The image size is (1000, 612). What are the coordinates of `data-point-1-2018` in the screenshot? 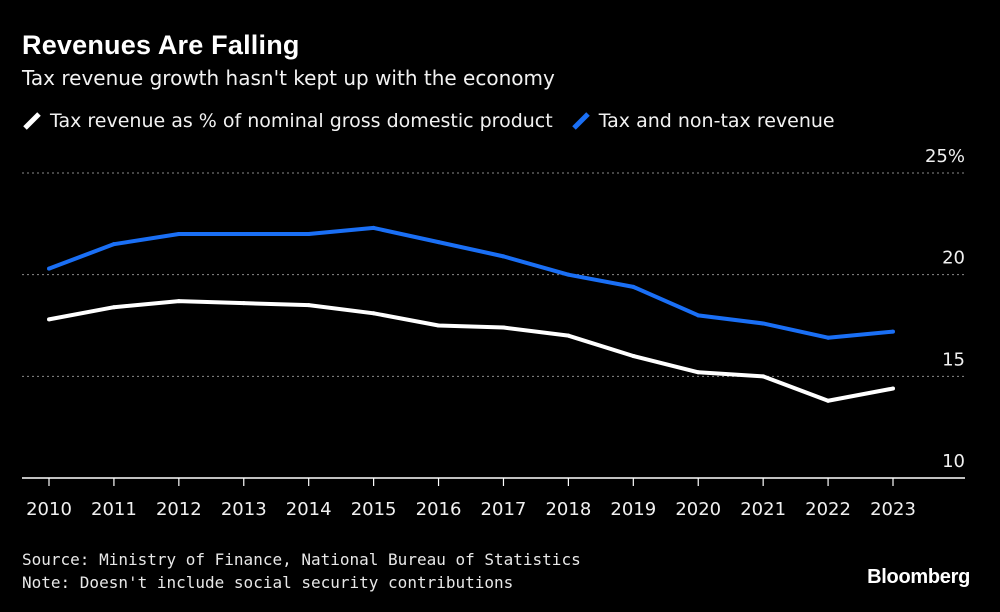 It's located at (568, 274).